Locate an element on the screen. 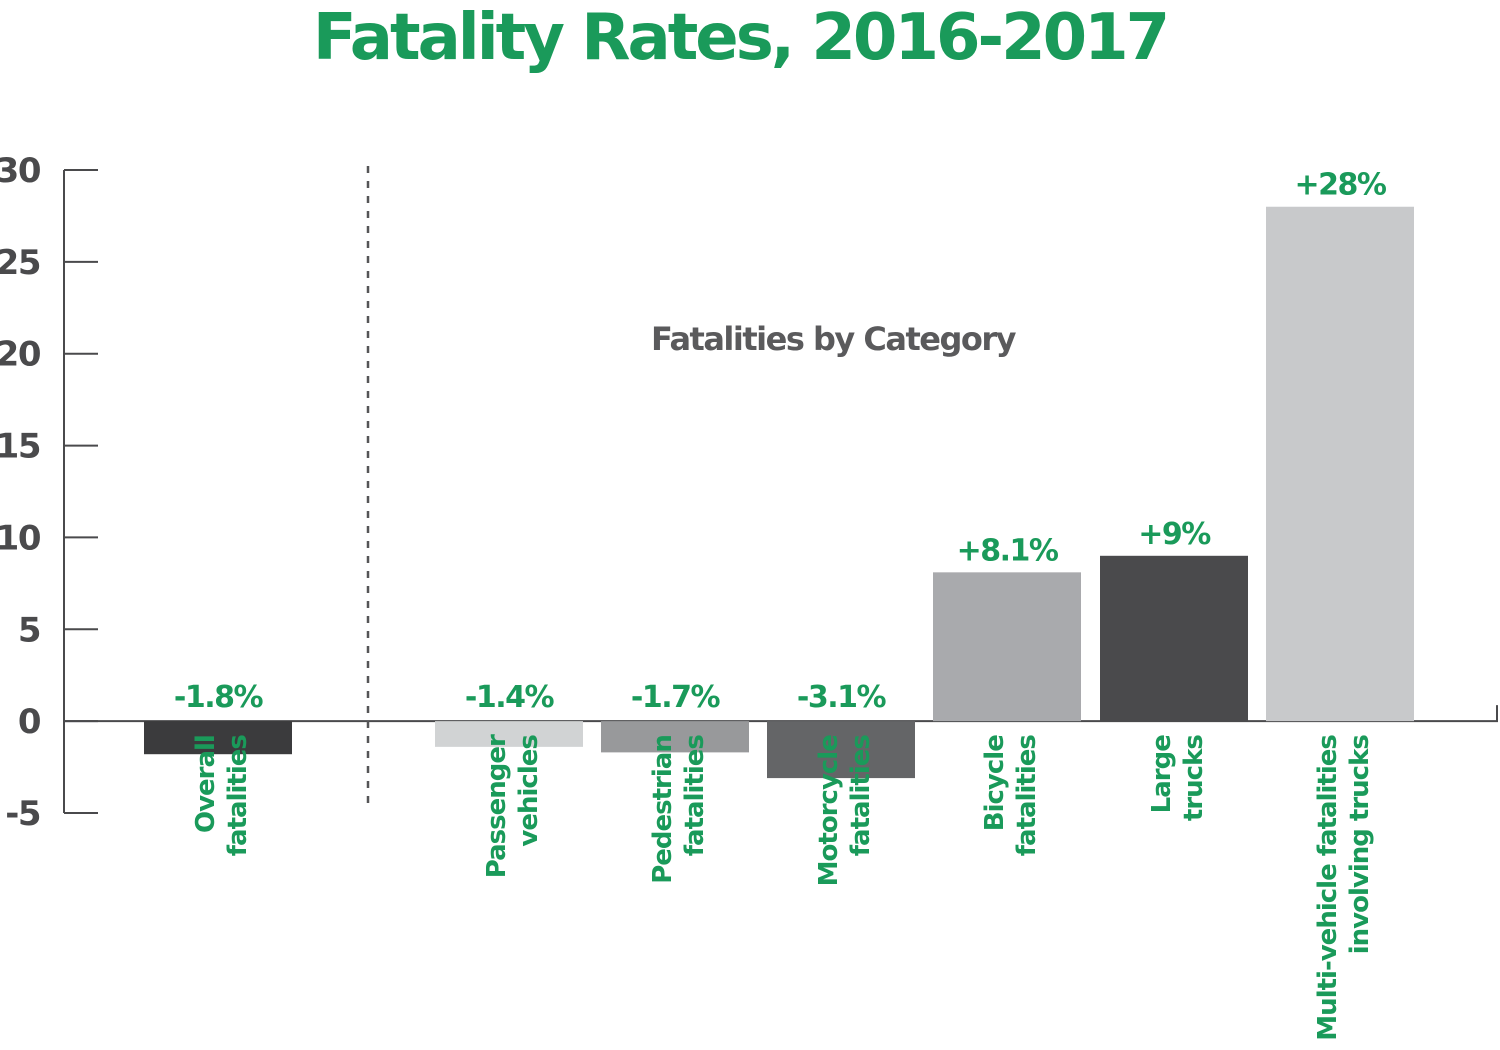 Image resolution: width=1500 pixels, height=1050 pixels. y-tick-label: 15 is located at coordinates (20, 447).